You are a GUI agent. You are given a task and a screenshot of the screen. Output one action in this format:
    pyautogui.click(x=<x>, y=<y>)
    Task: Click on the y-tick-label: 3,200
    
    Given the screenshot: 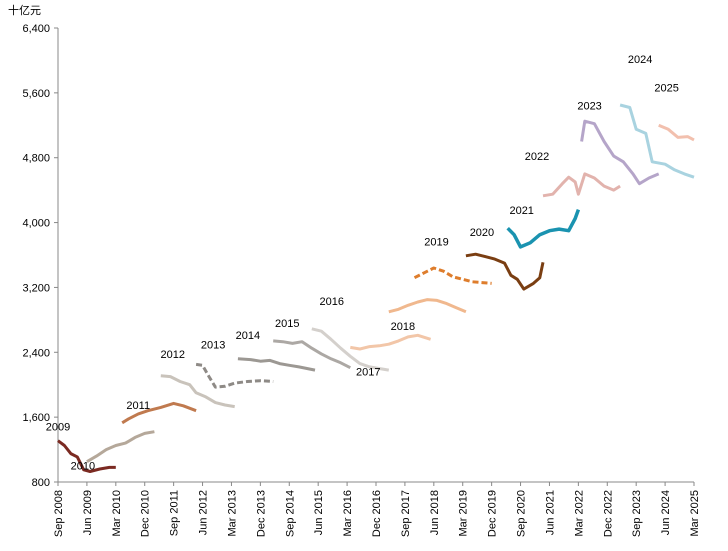 What is the action you would take?
    pyautogui.click(x=36, y=288)
    